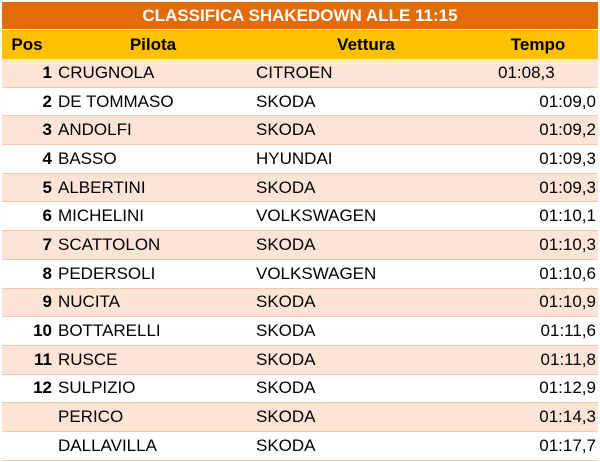 Image resolution: width=600 pixels, height=462 pixels. I want to click on cell-tempo: 01:11,6, so click(568, 331).